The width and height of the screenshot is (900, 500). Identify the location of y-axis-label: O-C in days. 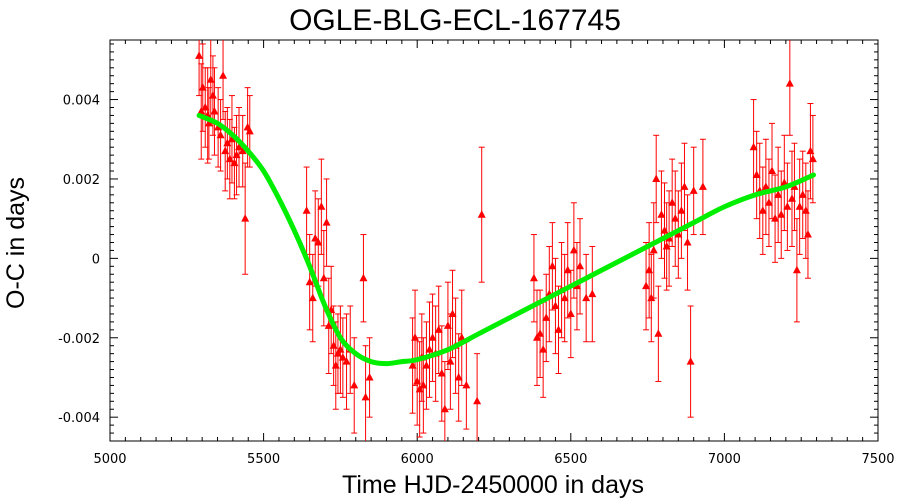
(16, 243).